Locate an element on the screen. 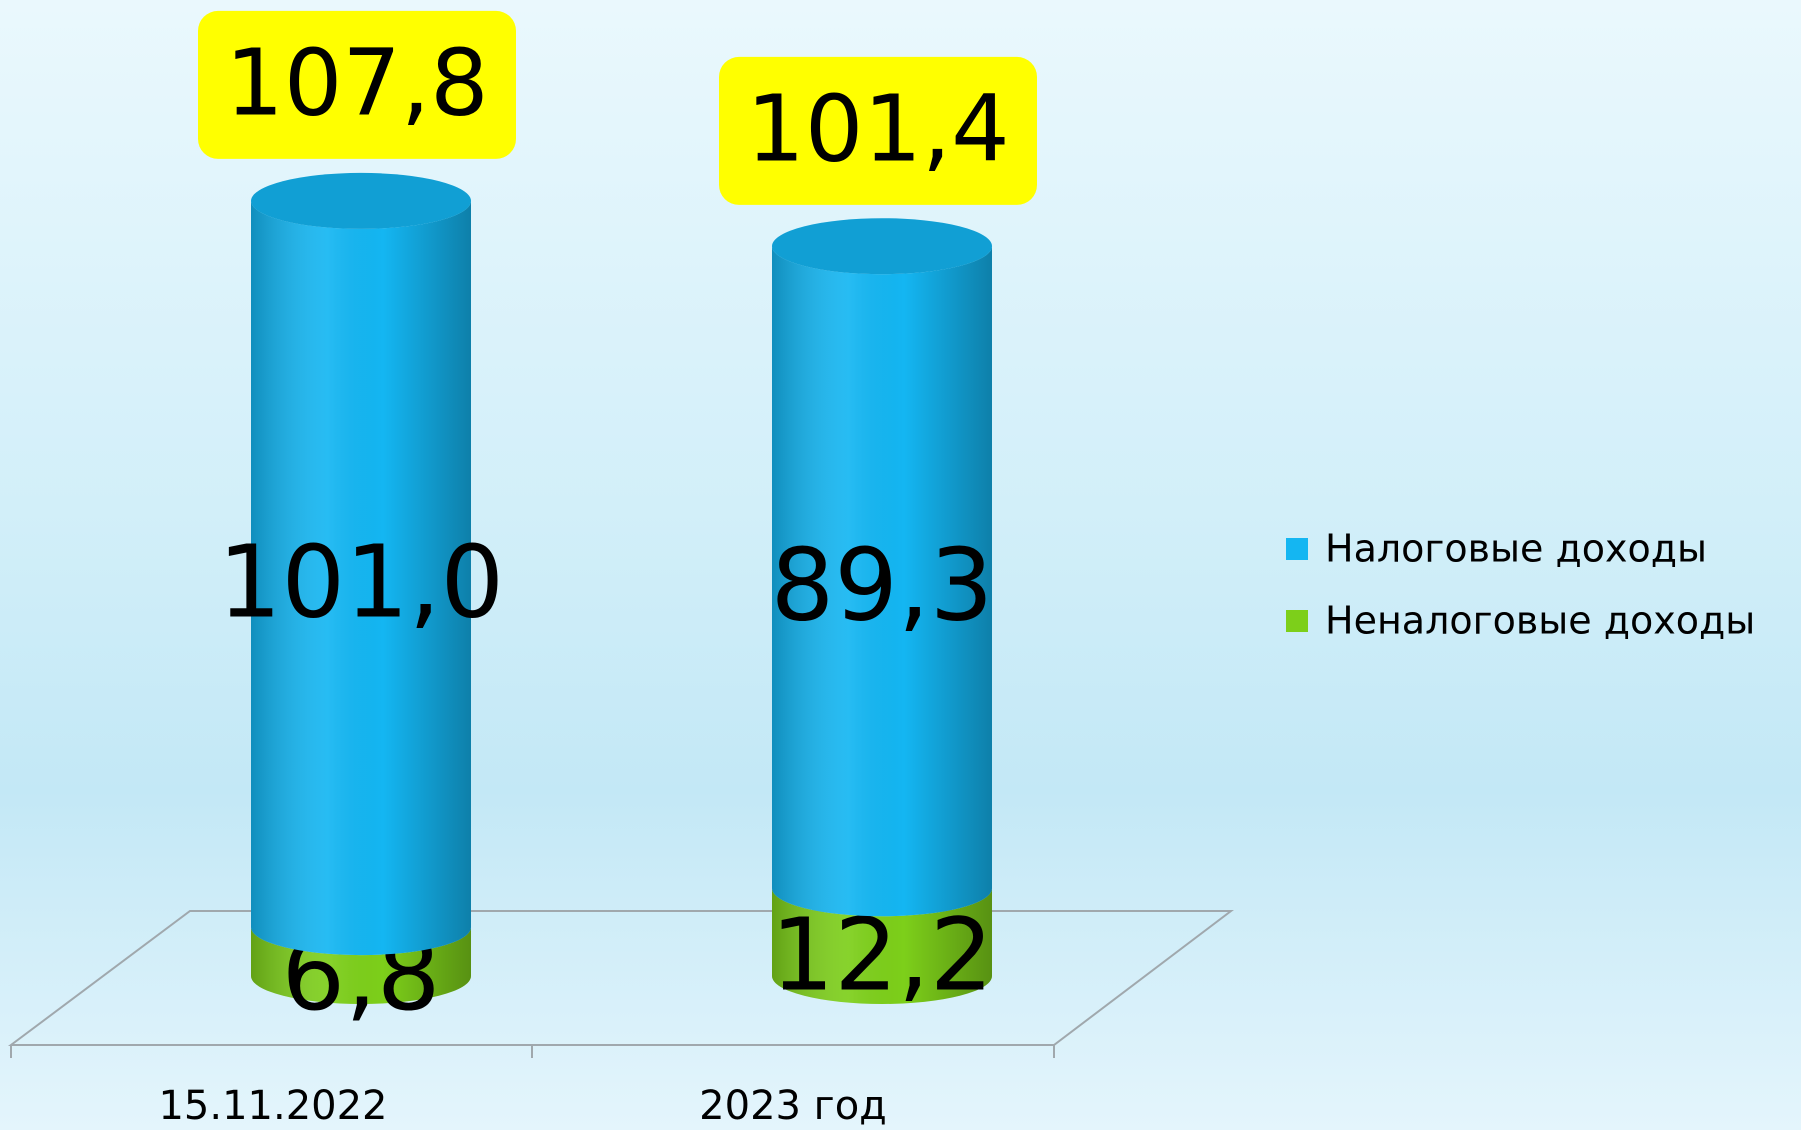 This screenshot has width=1801, height=1130. total-label: 107,8 is located at coordinates (356, 82).